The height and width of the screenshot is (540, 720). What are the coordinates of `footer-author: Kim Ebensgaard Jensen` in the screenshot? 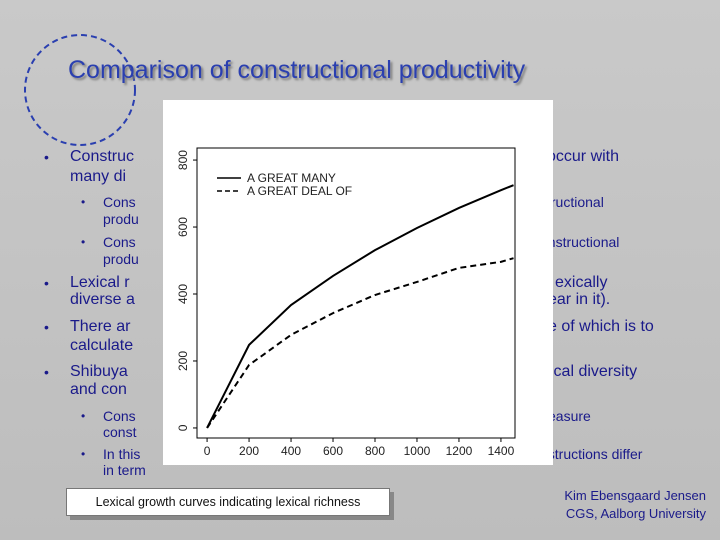 It's located at (635, 495).